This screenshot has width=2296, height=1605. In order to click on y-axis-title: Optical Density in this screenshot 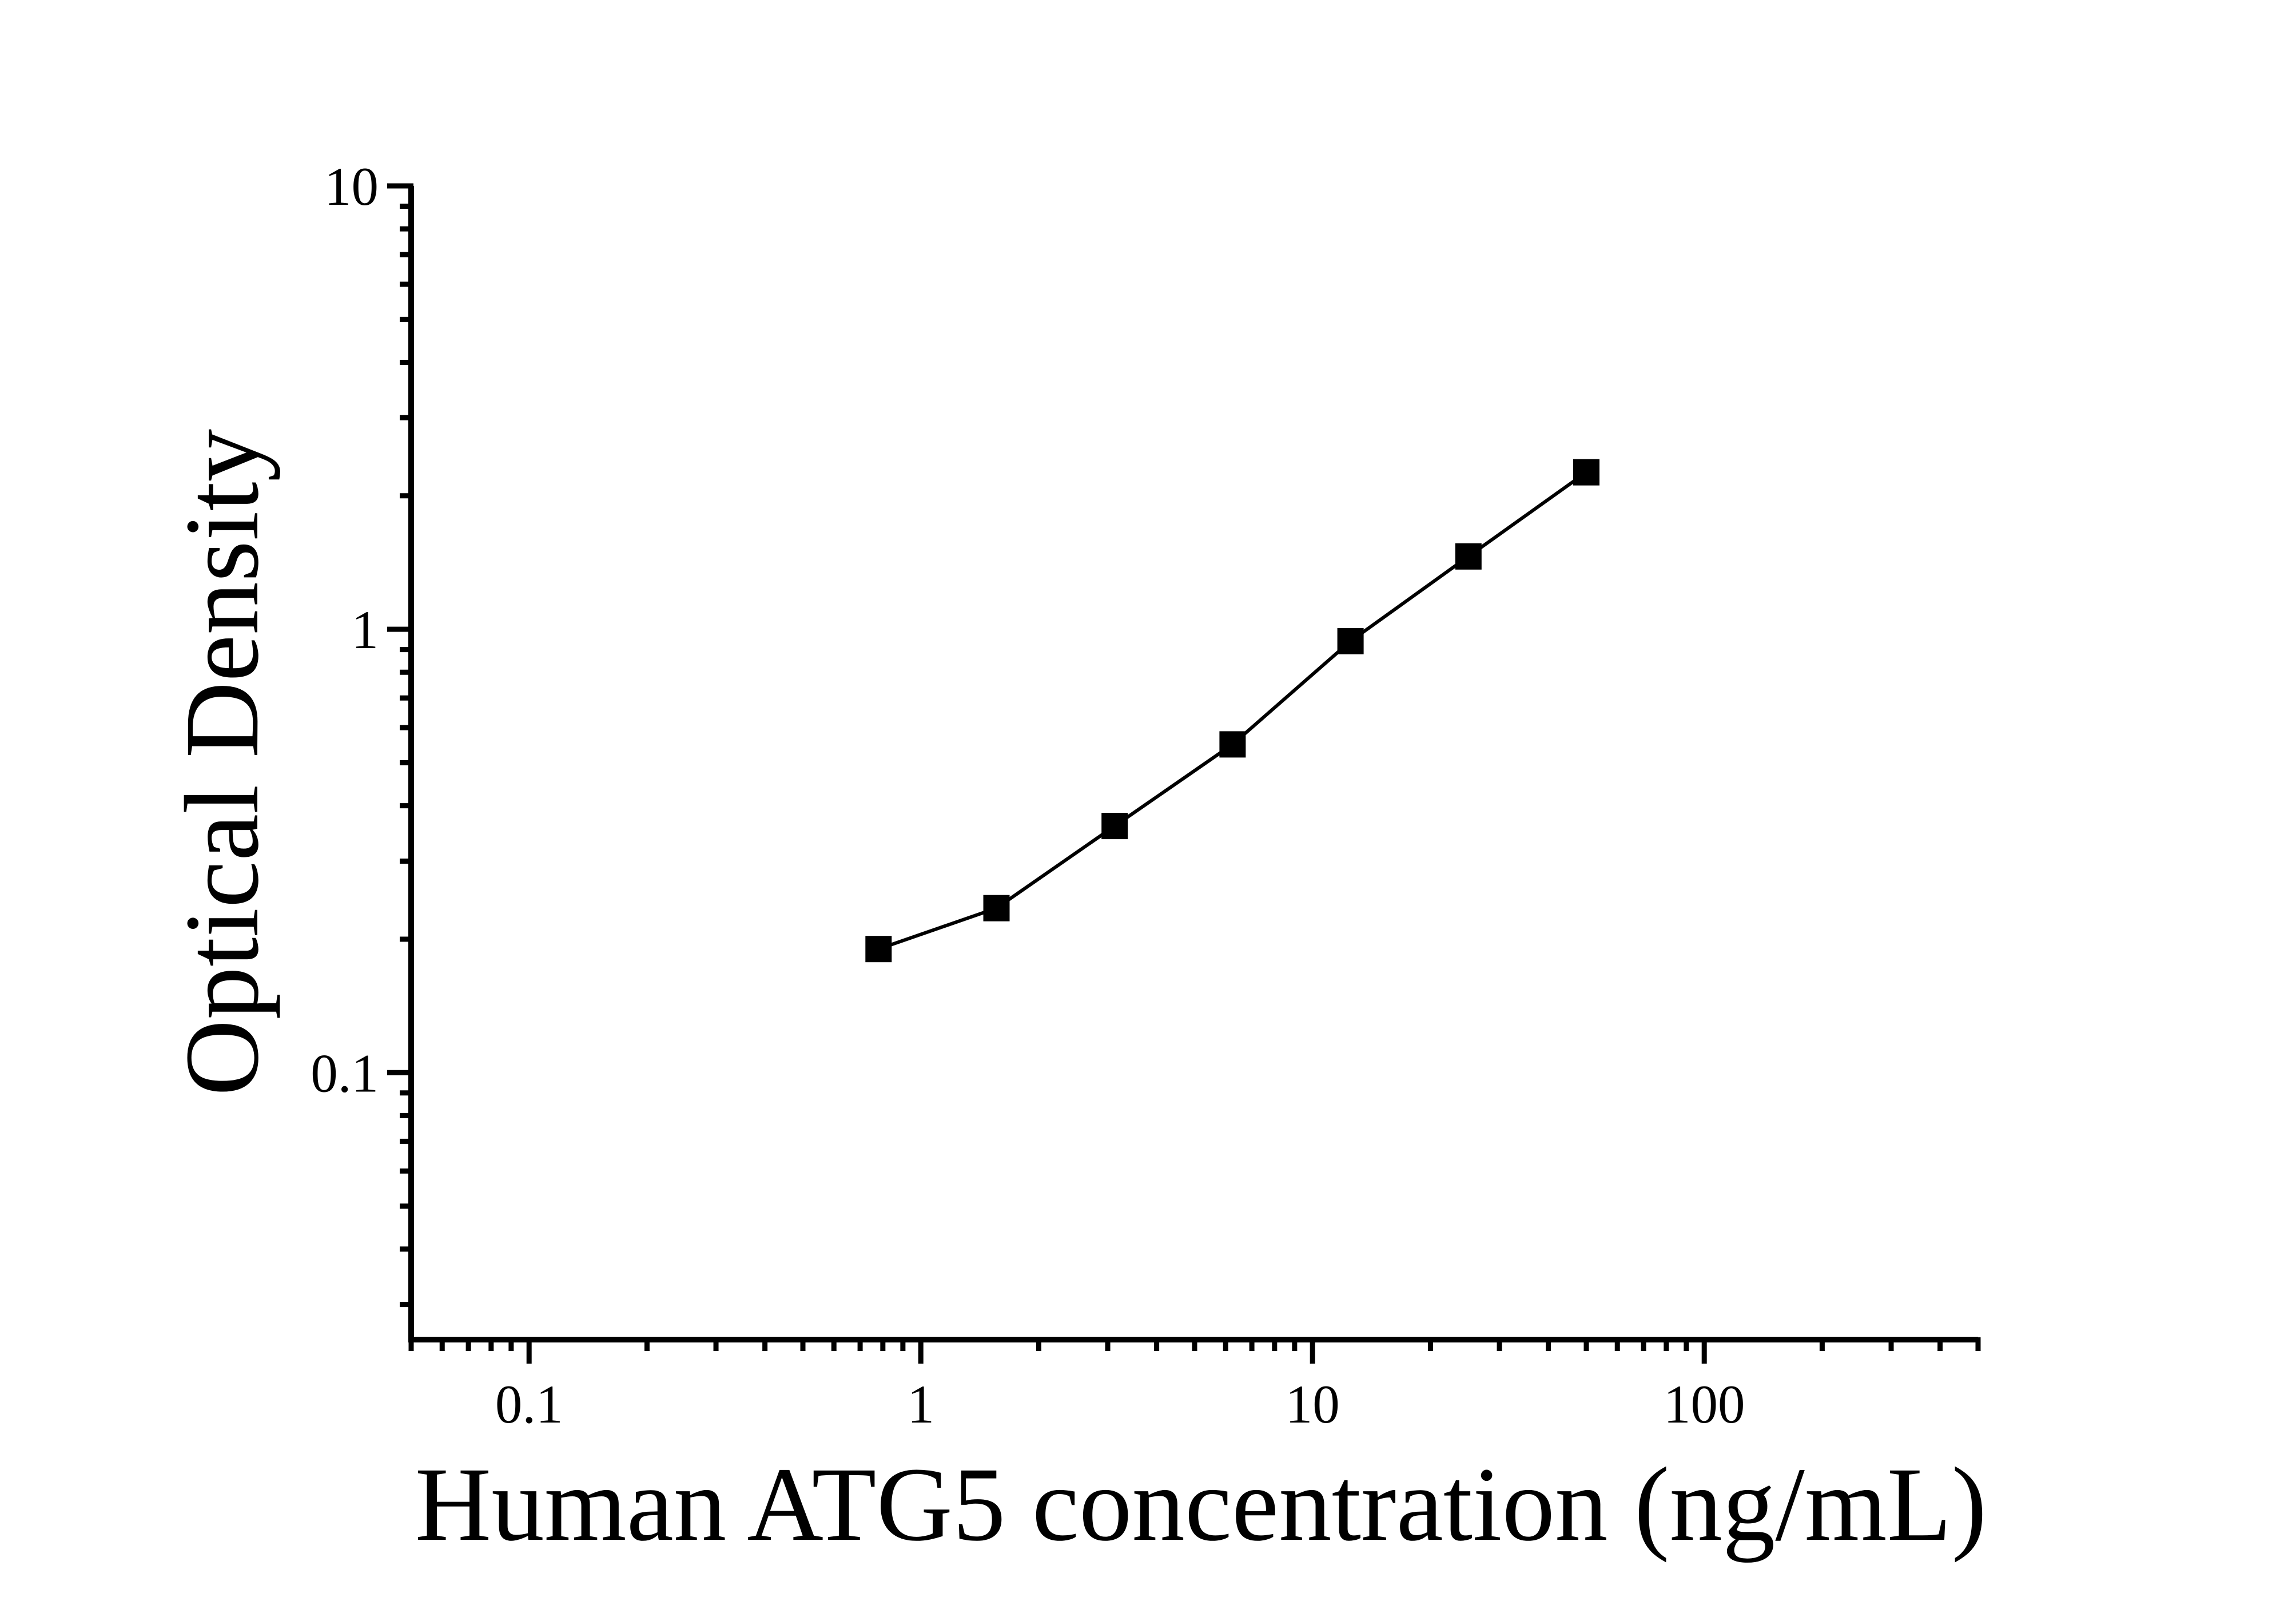, I will do `click(223, 762)`.